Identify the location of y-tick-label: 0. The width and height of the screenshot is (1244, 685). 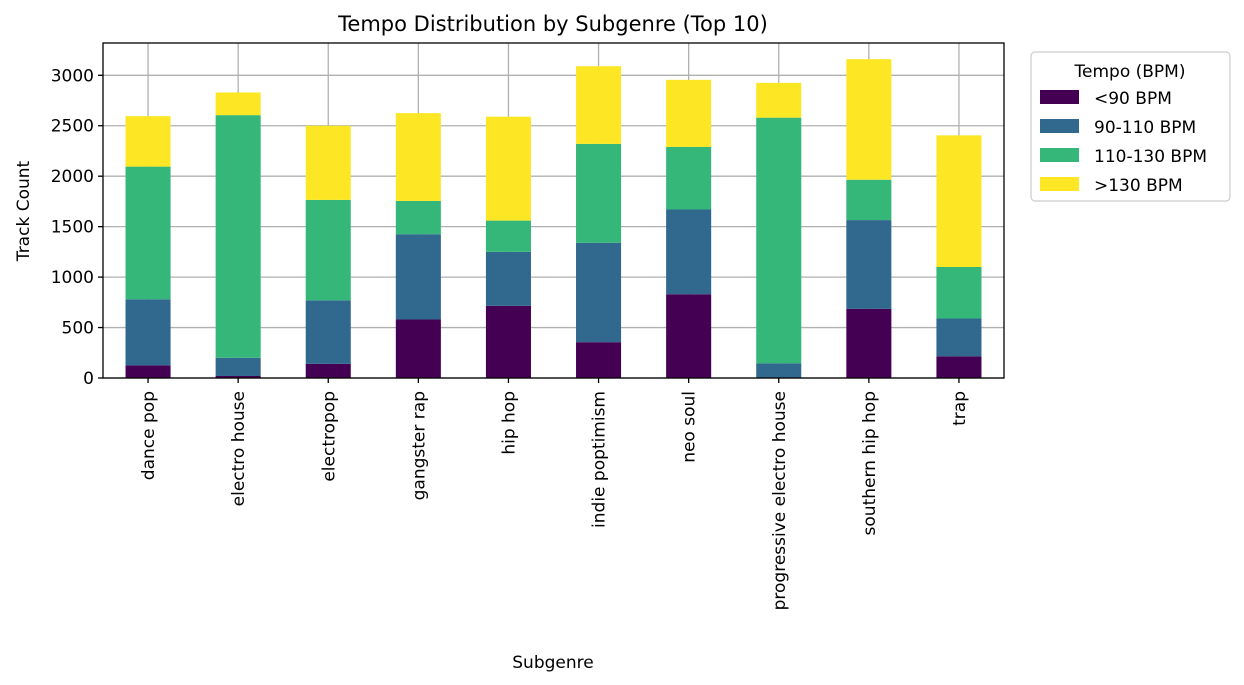
(88, 379).